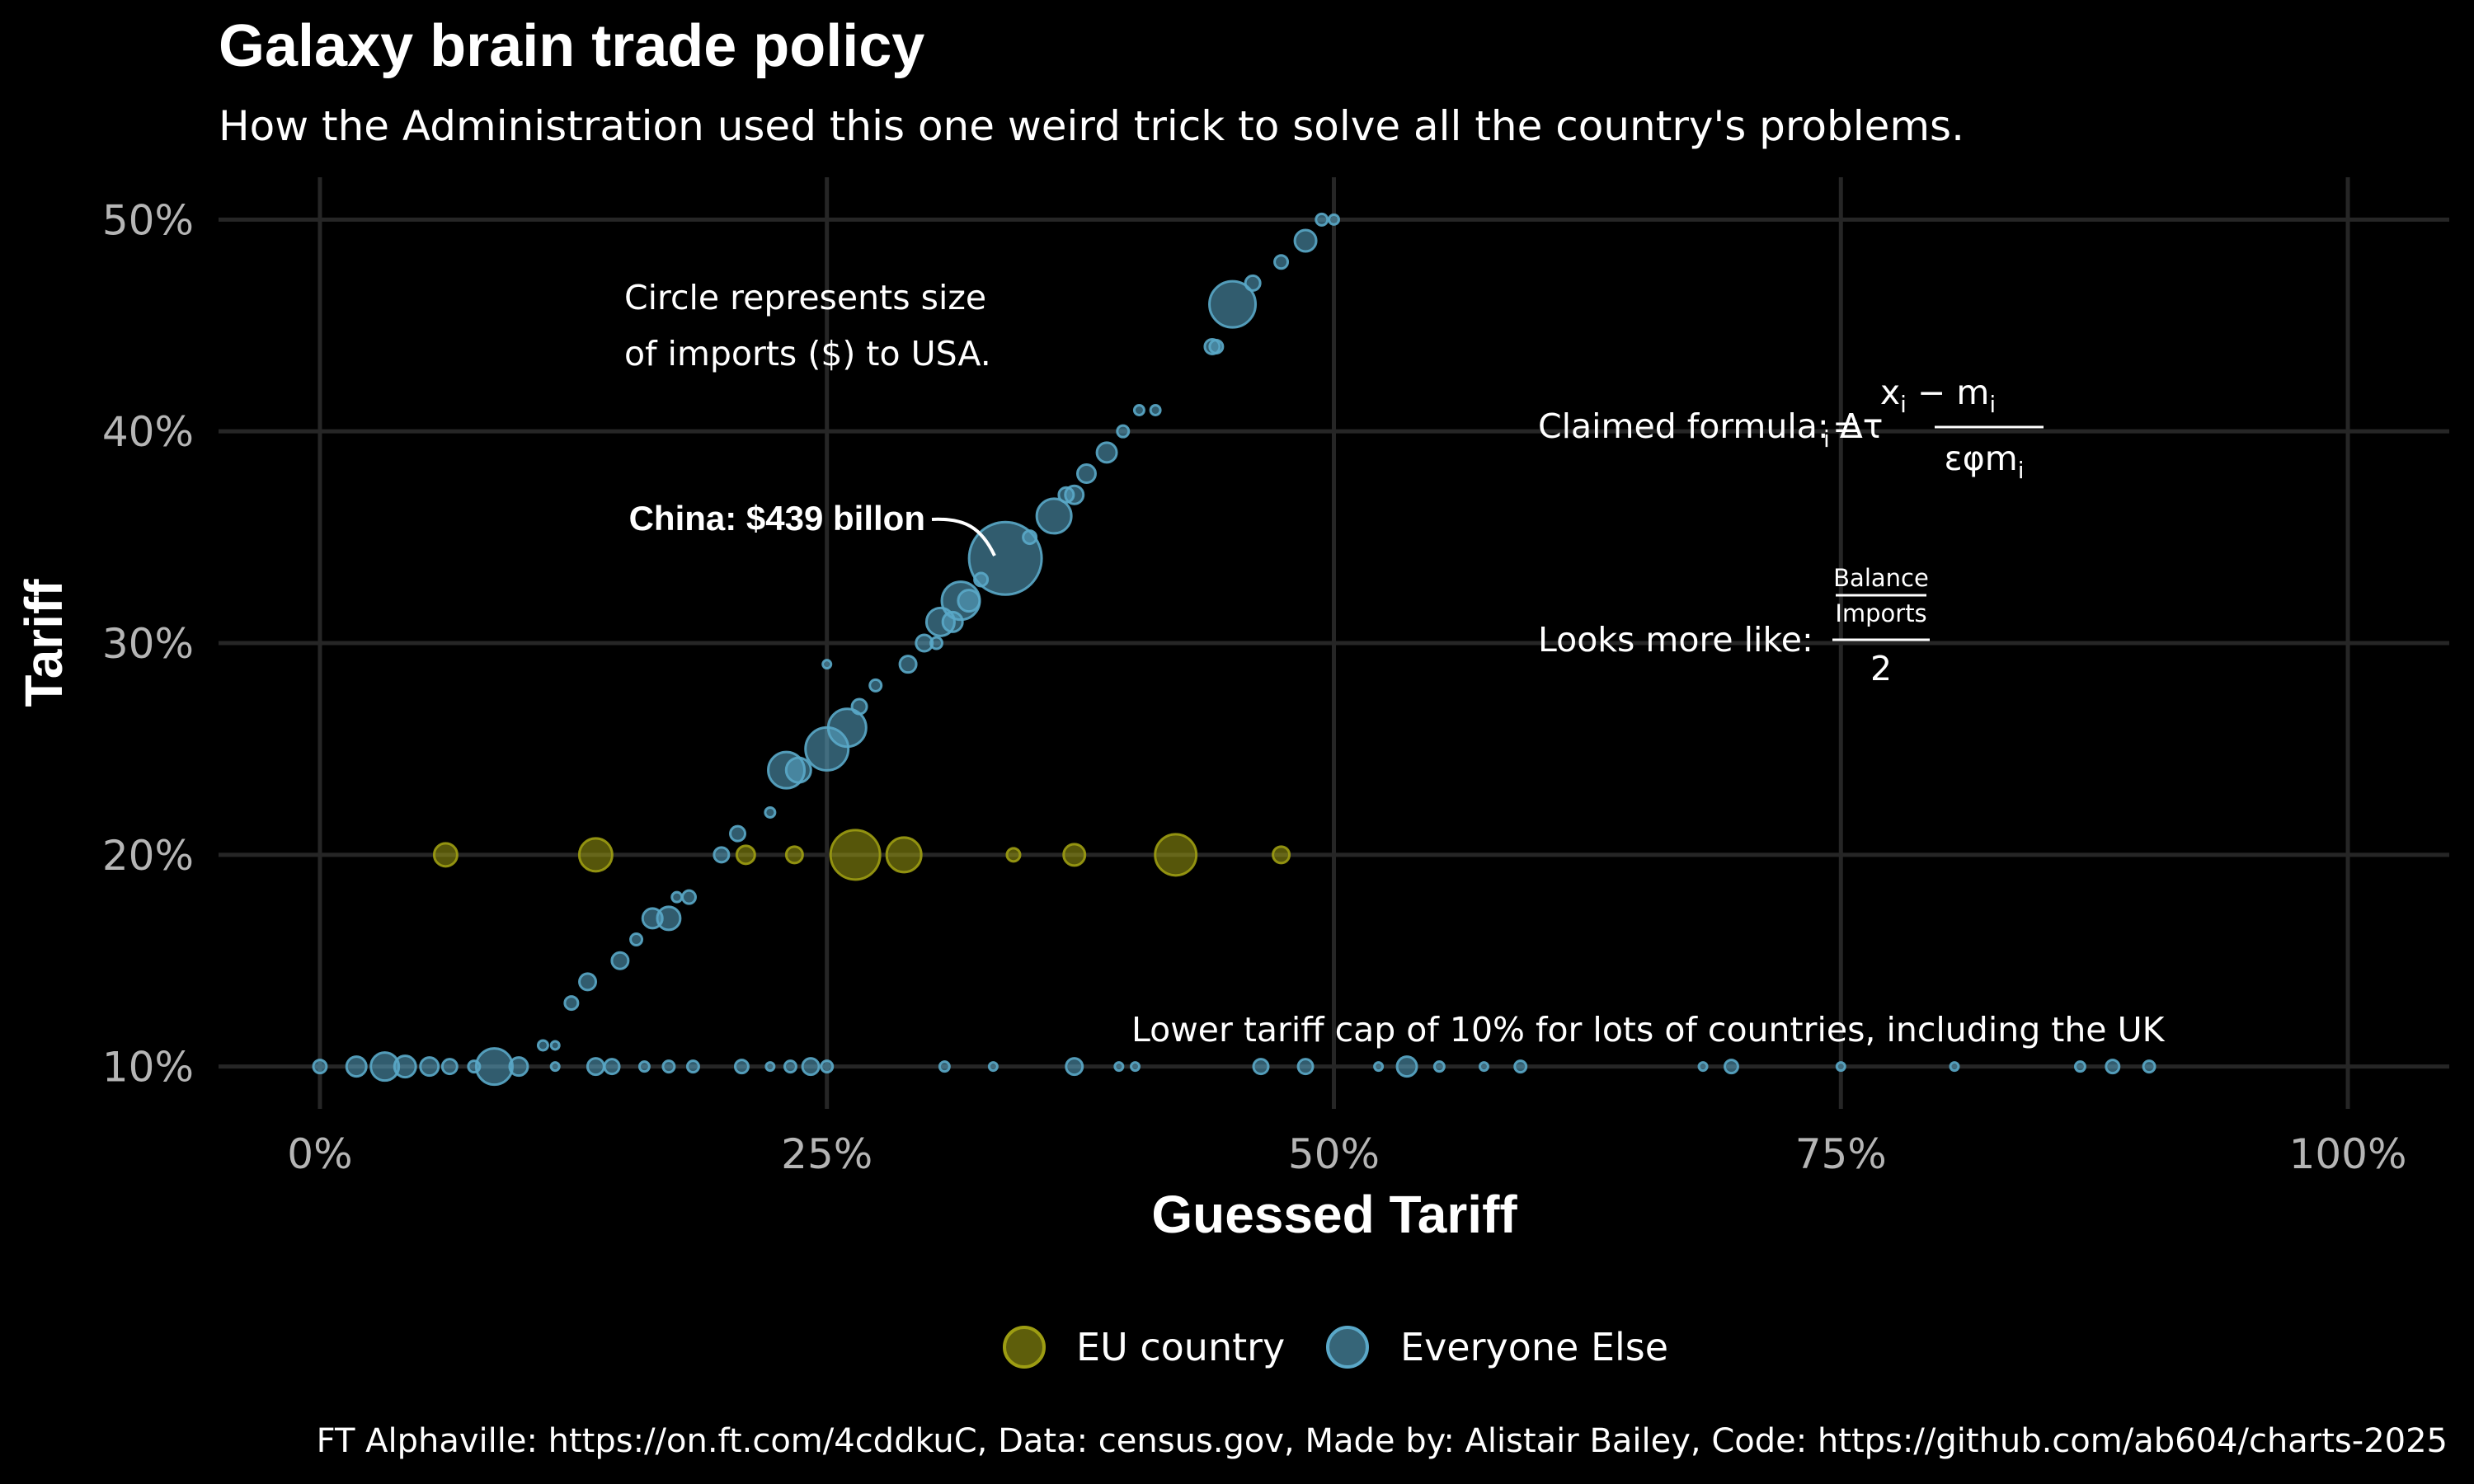  What do you see at coordinates (319, 1154) in the screenshot?
I see `x-tick-label: 0%` at bounding box center [319, 1154].